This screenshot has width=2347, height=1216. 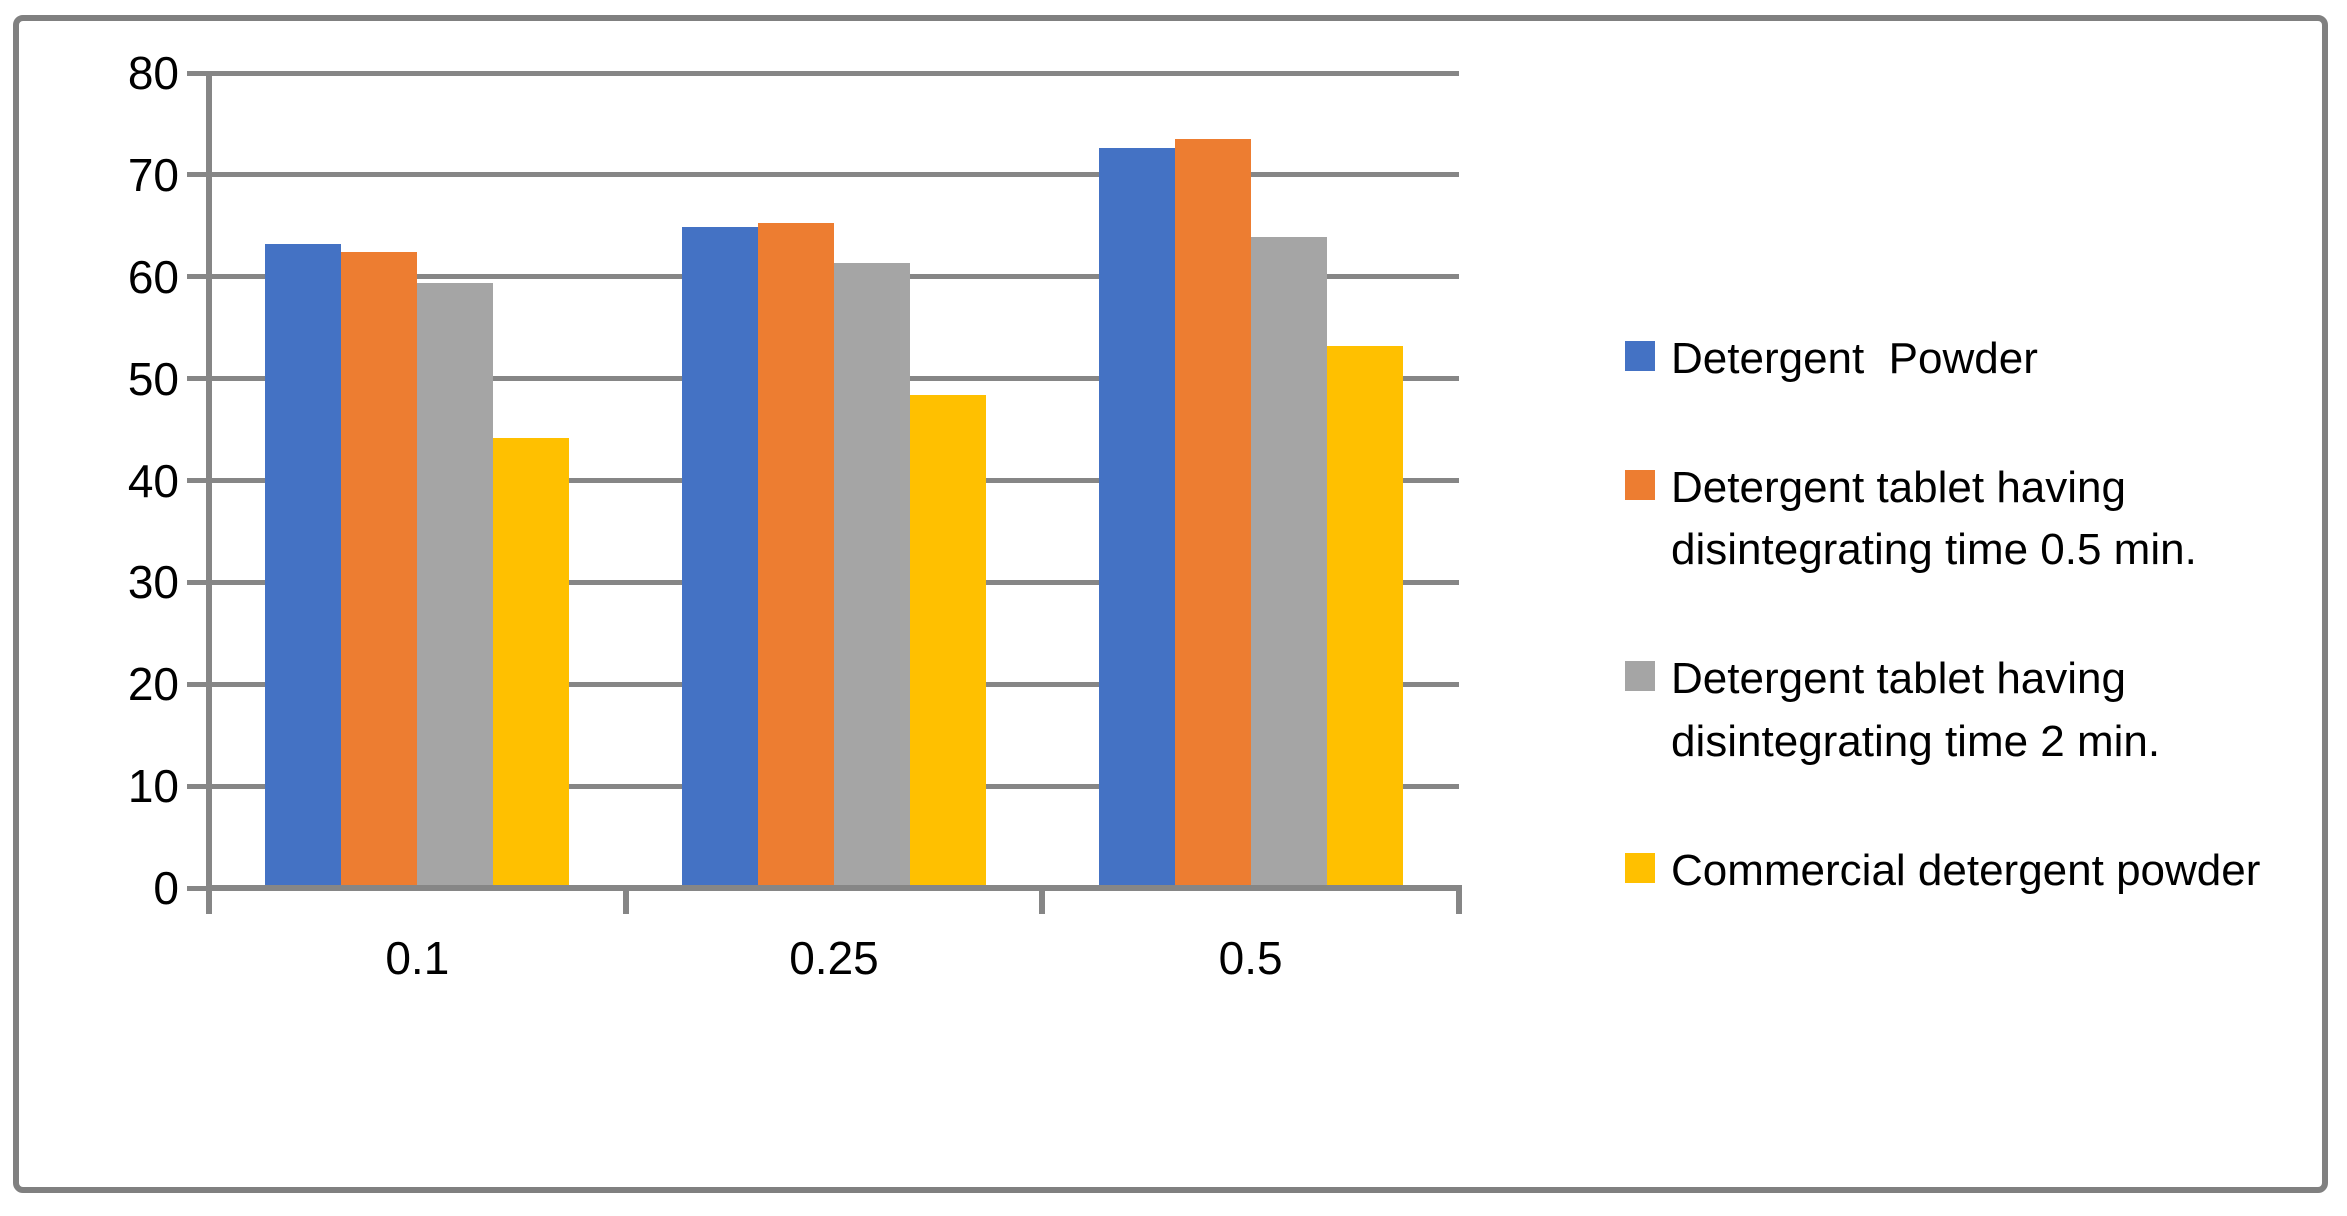 I want to click on x-axis-line, so click(x=834, y=888).